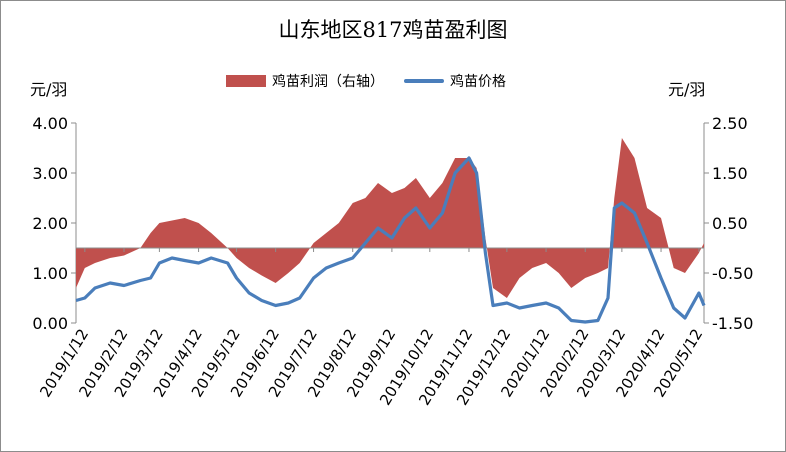 The image size is (786, 452). Describe the element at coordinates (50, 273) in the screenshot. I see `left-axis-tick-label: 1.00` at that location.